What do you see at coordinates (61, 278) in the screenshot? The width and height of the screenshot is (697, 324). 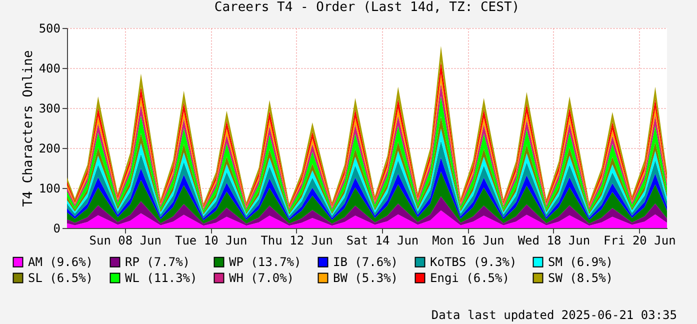 I see `legend-label: SL (6.5%)` at bounding box center [61, 278].